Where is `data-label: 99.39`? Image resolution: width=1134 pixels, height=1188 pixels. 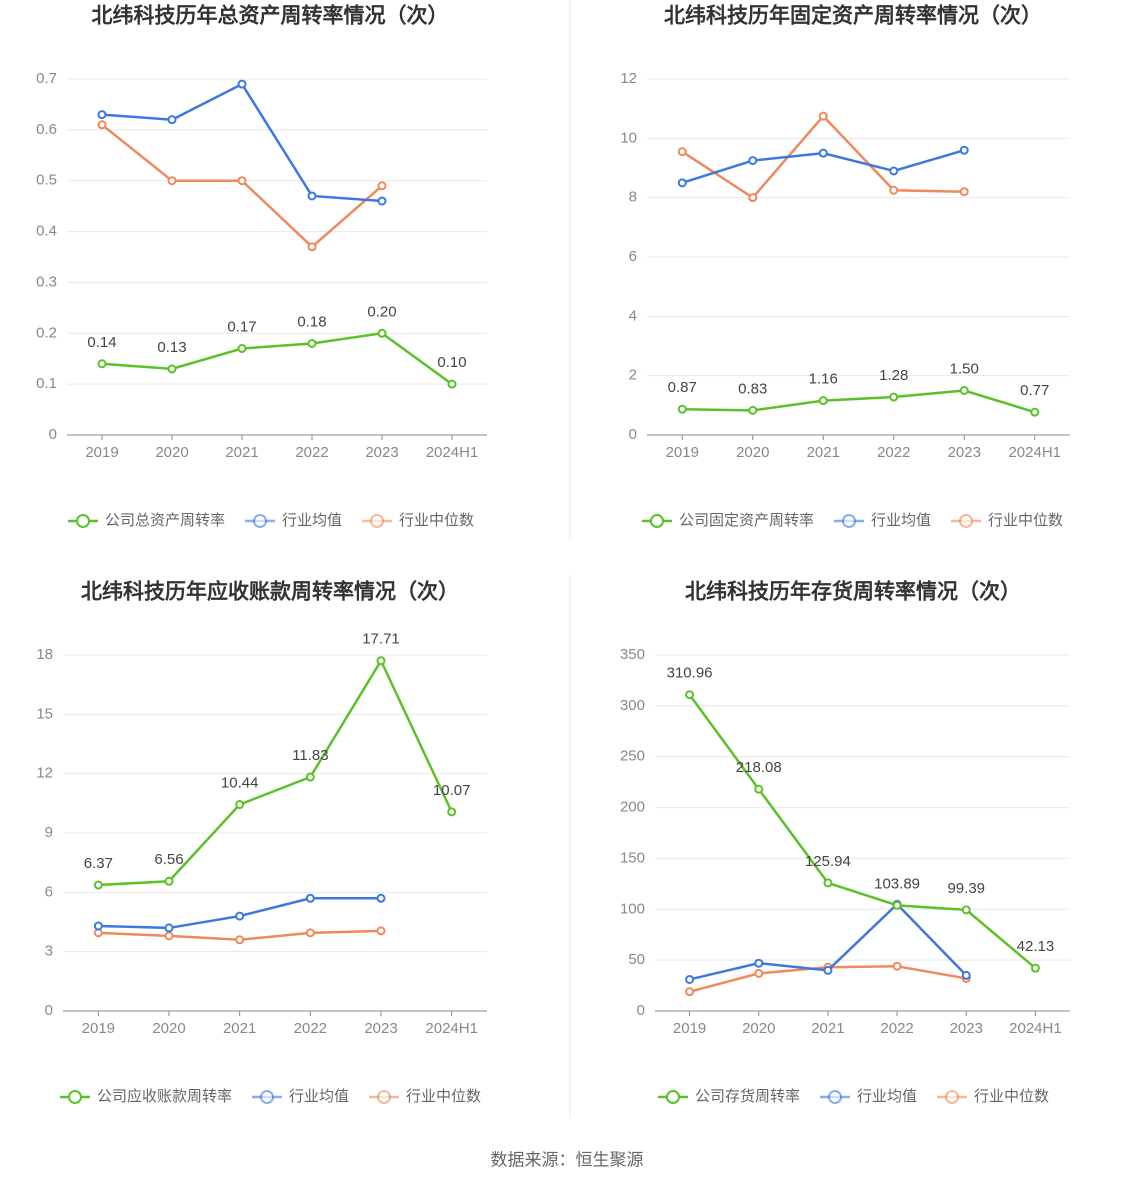
data-label: 99.39 is located at coordinates (966, 888).